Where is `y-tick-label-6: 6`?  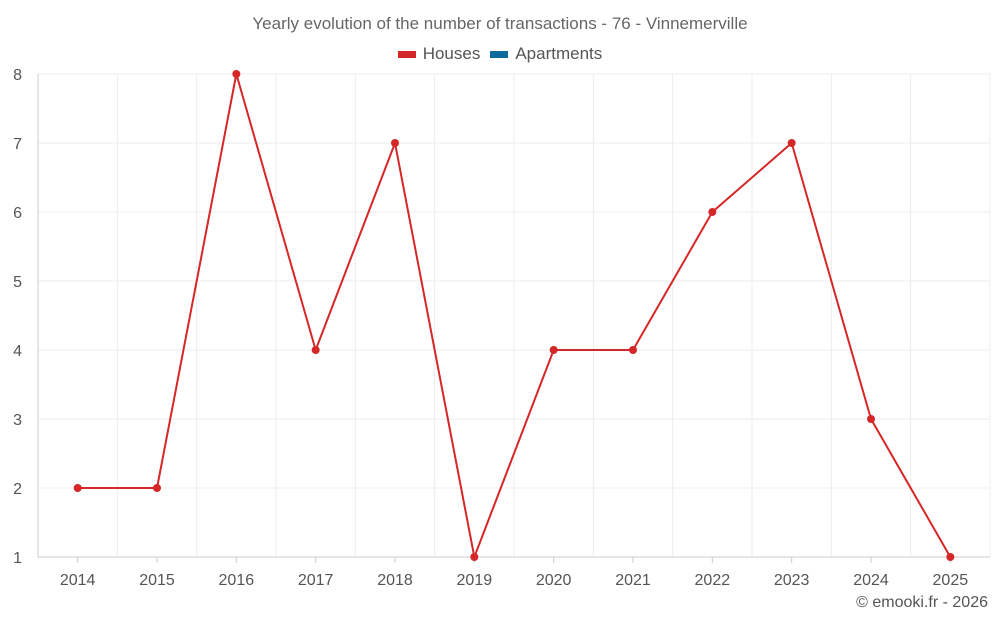 y-tick-label-6: 6 is located at coordinates (17, 213).